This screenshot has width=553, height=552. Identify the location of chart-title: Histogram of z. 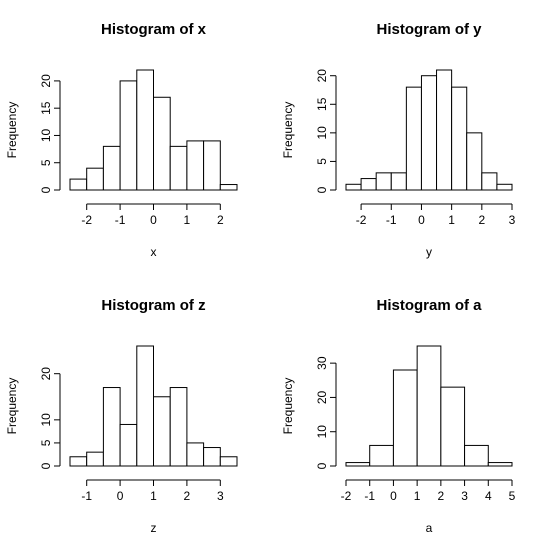
(153, 305).